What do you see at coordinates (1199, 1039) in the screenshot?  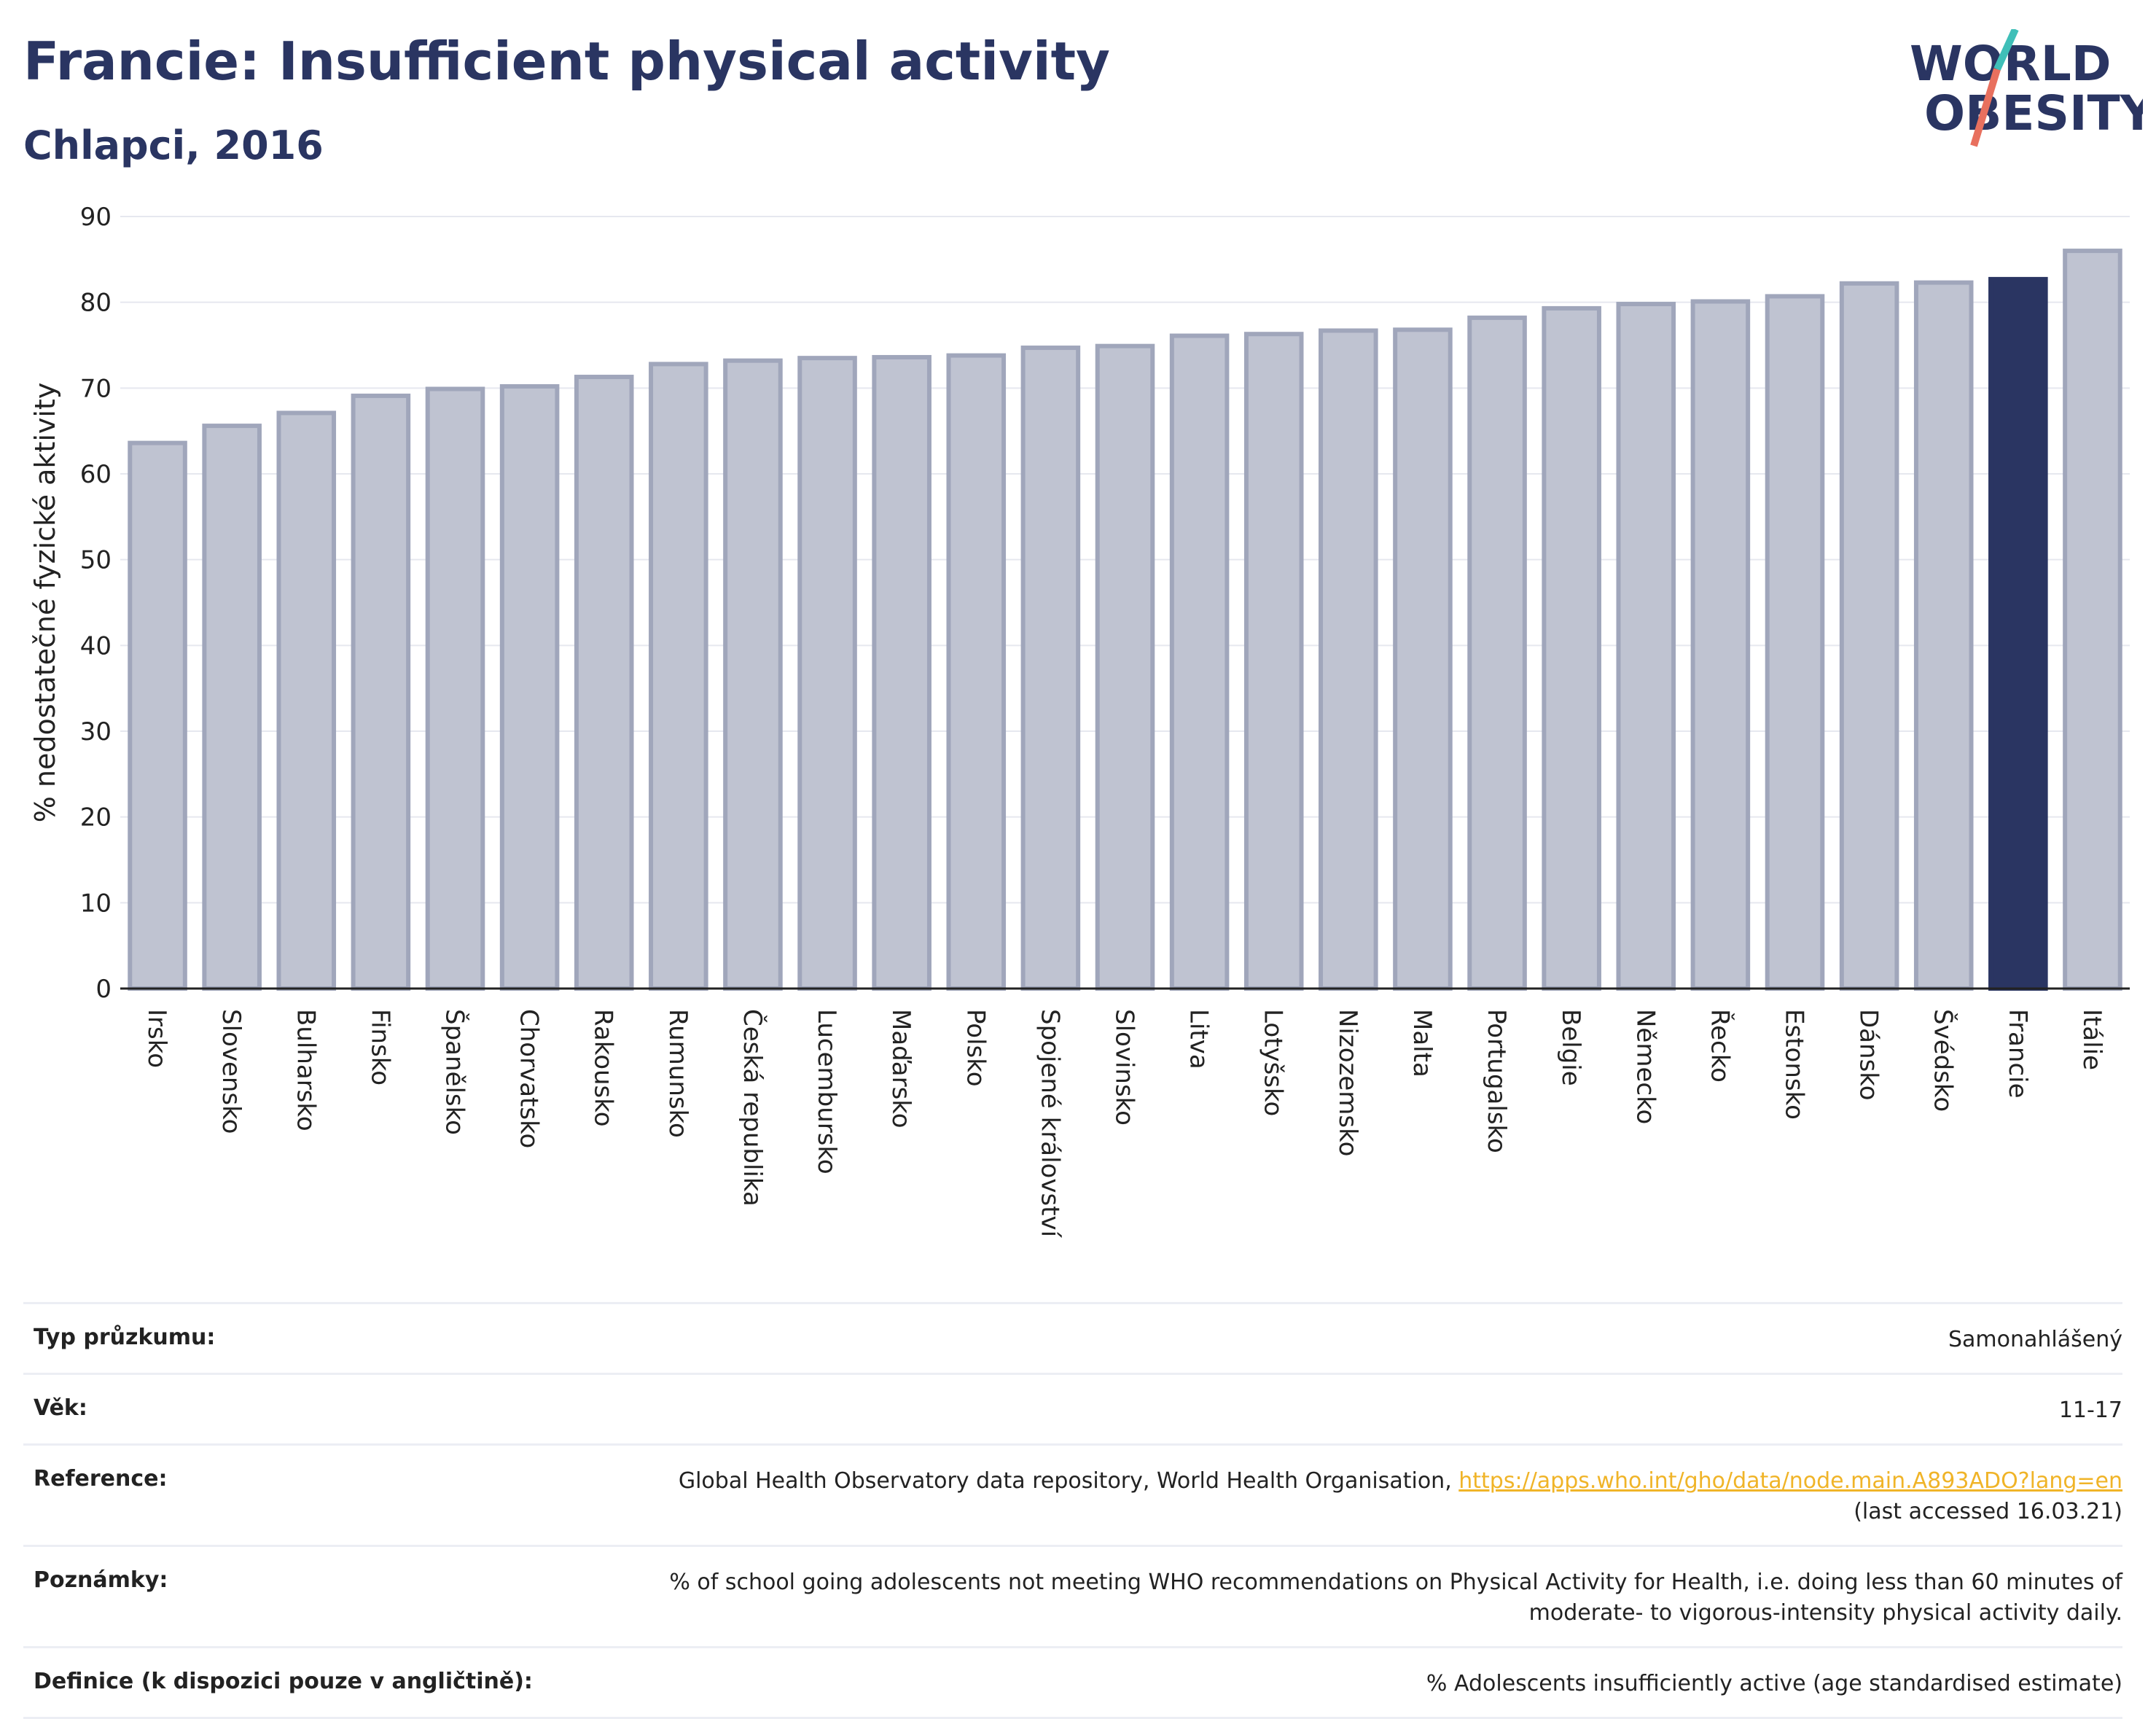 I see `x-tick-label: Litva` at bounding box center [1199, 1039].